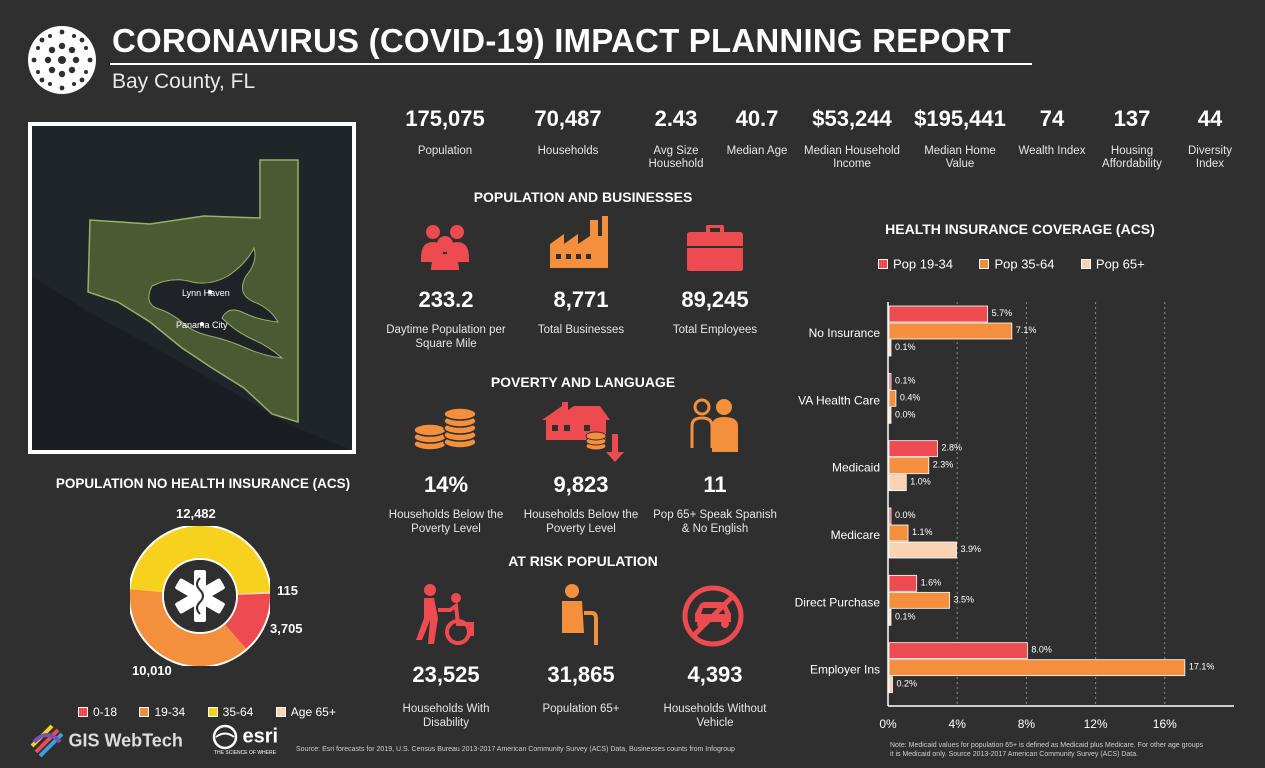  I want to click on globe-logo-icon, so click(47, 741).